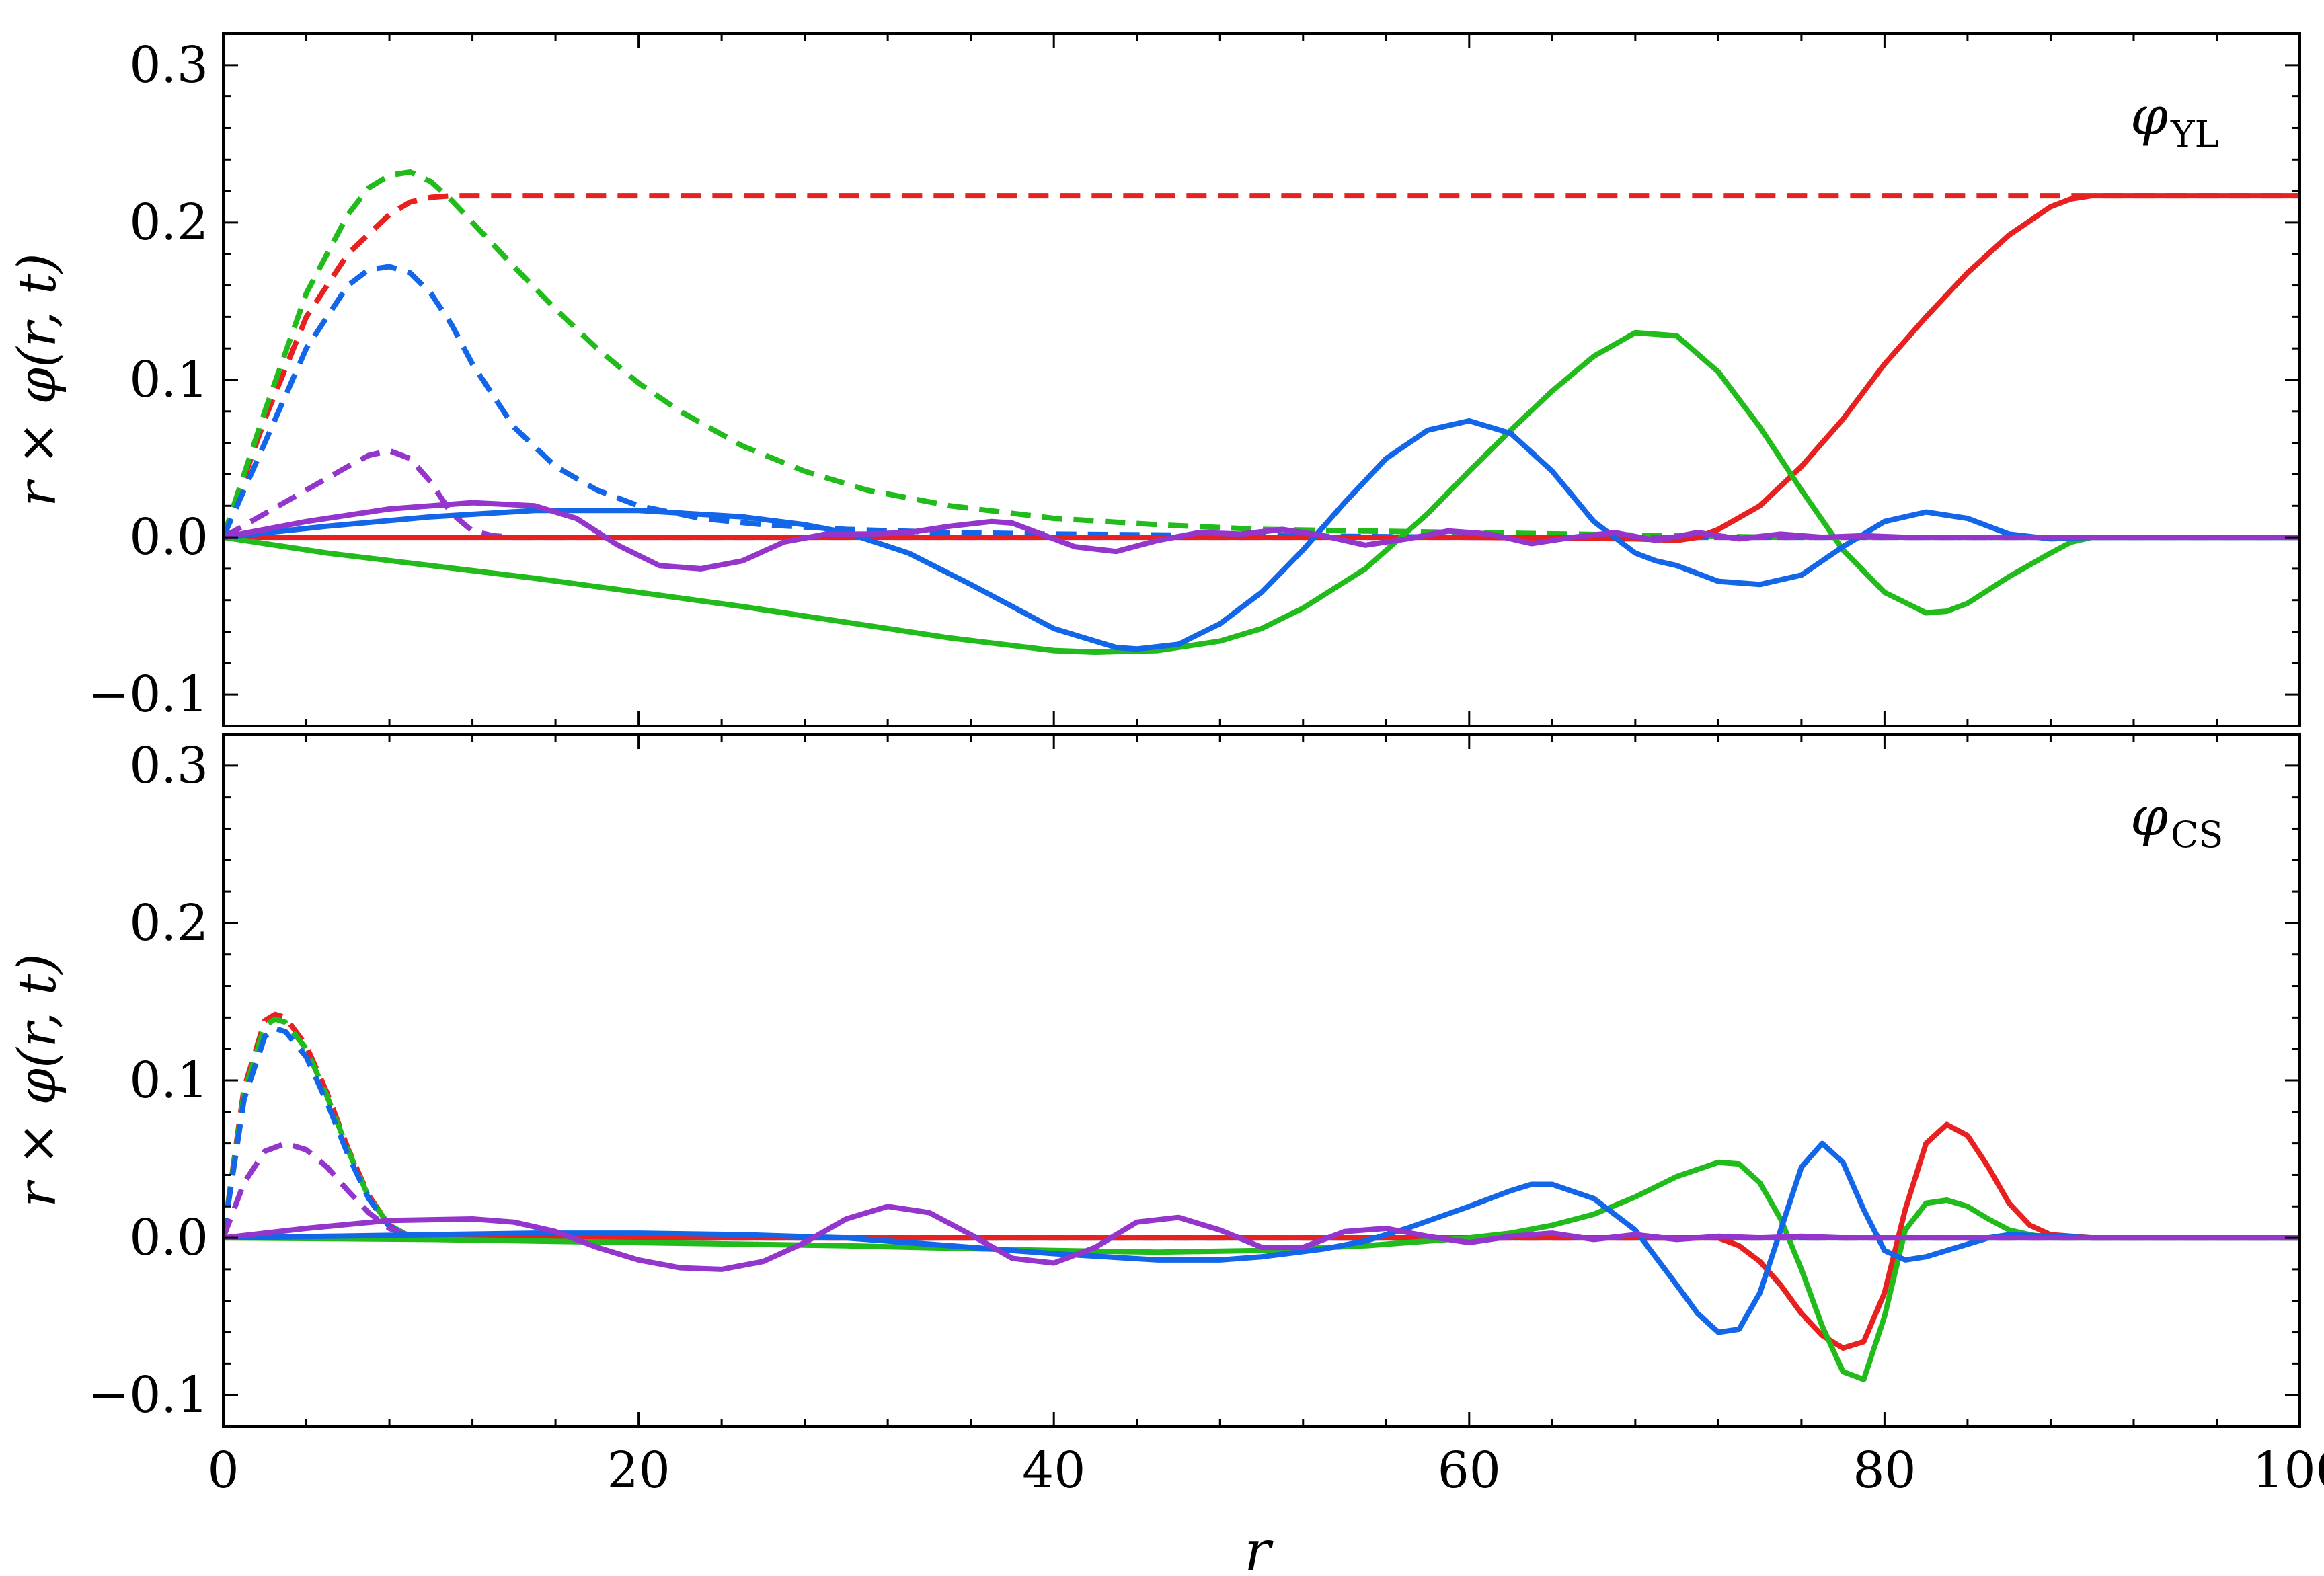 This screenshot has width=2324, height=1576. Describe the element at coordinates (223, 1470) in the screenshot. I see `x-tick-label: 0` at that location.